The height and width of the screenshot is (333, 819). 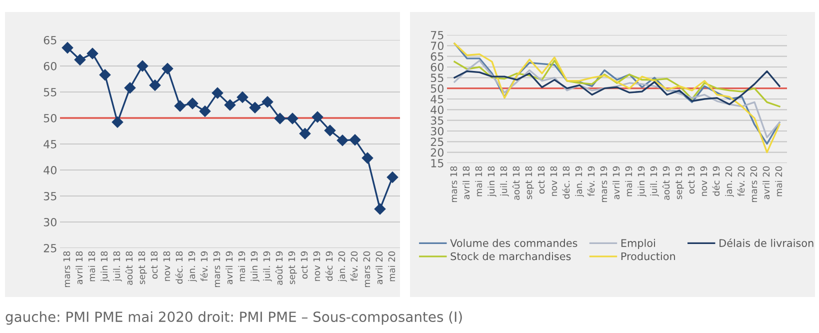 I want to click on legend-label: Production, so click(x=648, y=256).